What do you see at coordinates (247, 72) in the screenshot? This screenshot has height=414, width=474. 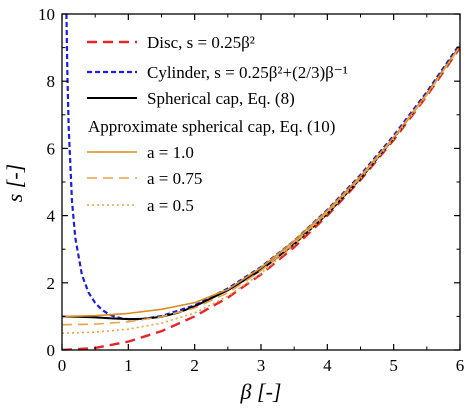 I see `legend-label-1: Cylinder, s = 0.25β²+(2/3)β⁻¹` at bounding box center [247, 72].